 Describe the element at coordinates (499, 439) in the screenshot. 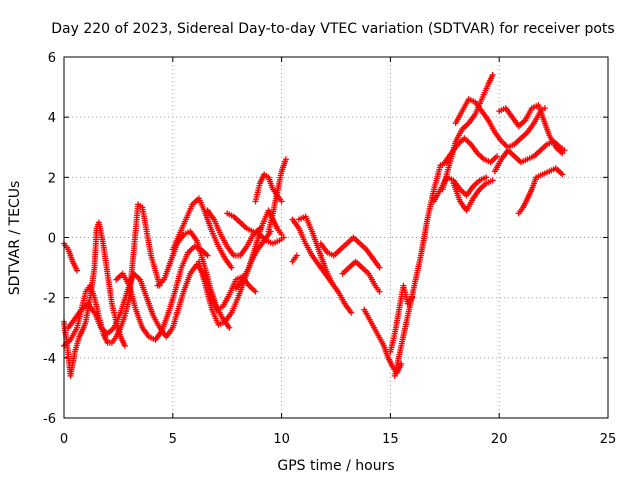

I see `x-tick-label: 20` at that location.